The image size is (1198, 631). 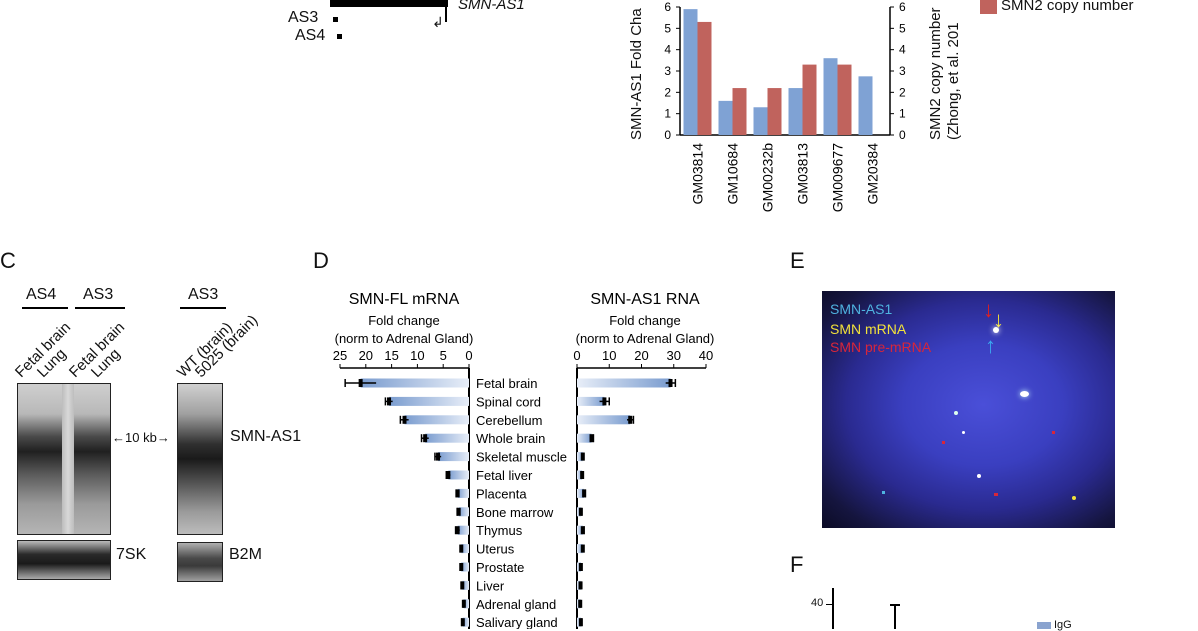 I want to click on control-blot-7sk, so click(x=64, y=560).